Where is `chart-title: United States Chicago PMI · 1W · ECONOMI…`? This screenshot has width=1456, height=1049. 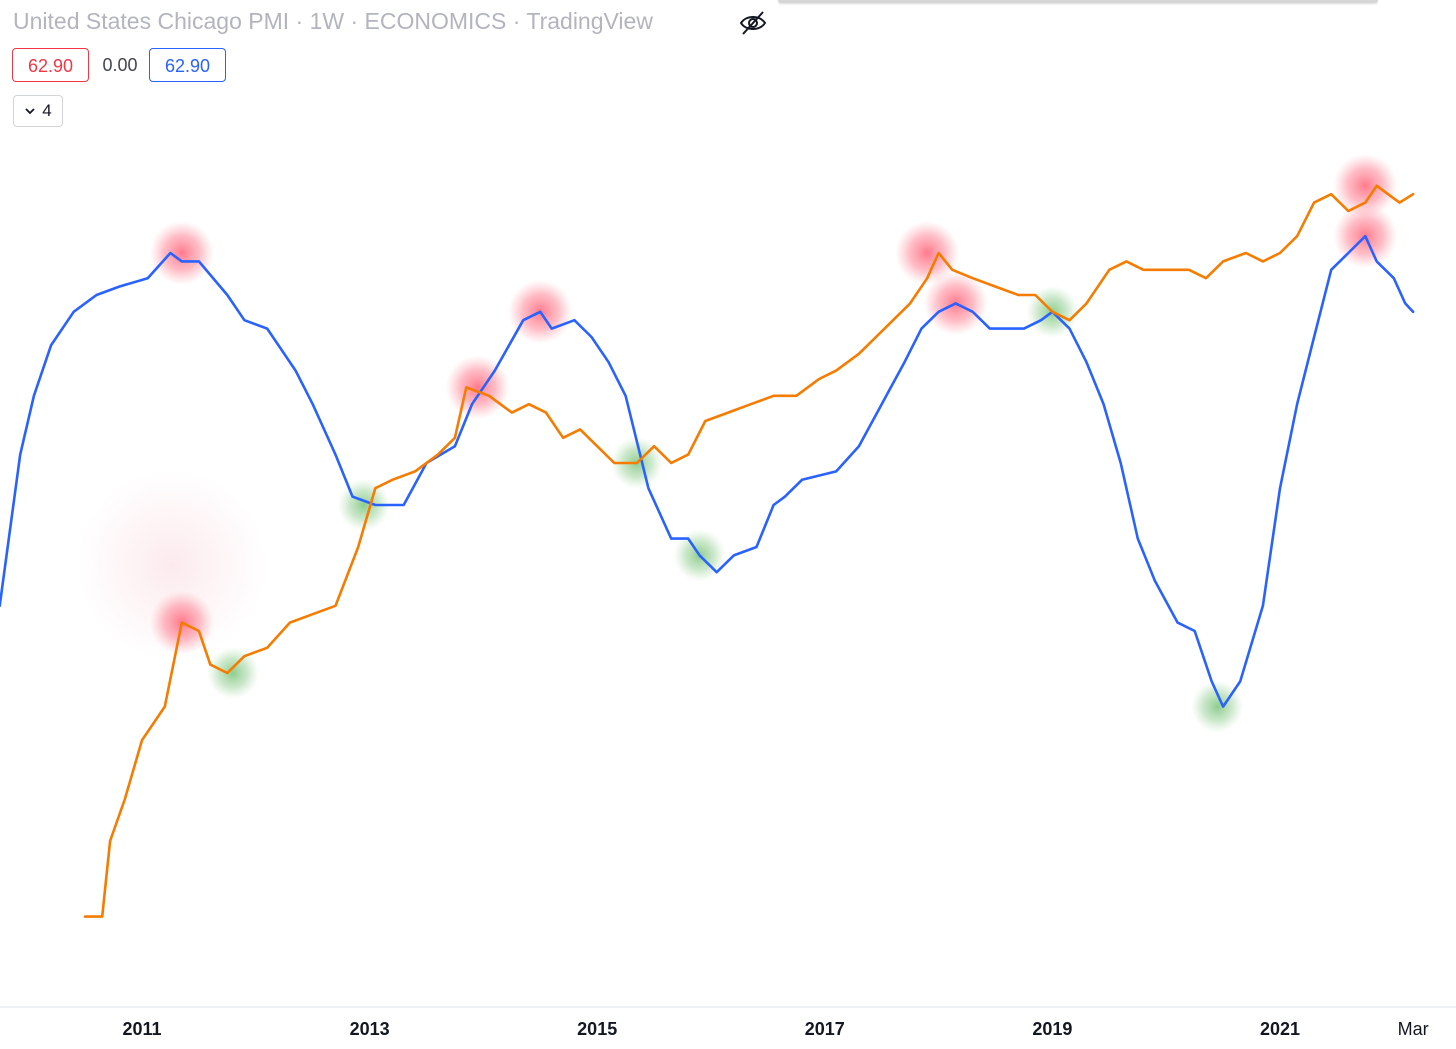 chart-title: United States Chicago PMI · 1W · ECONOMI… is located at coordinates (333, 21).